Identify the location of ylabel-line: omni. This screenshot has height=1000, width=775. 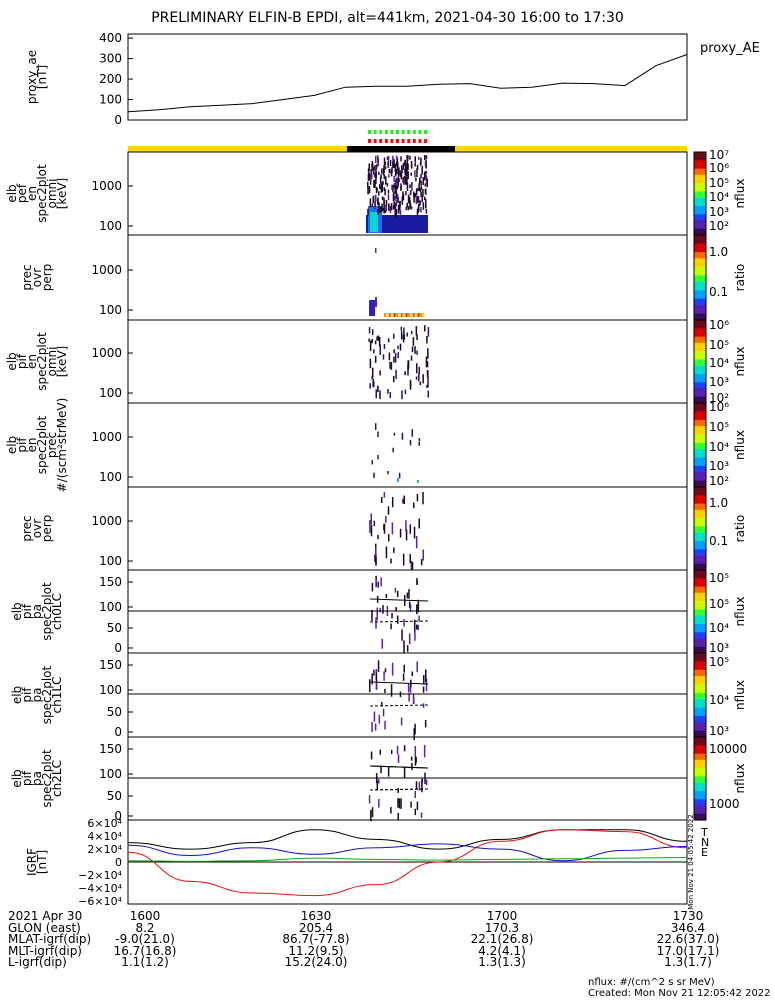
(52, 194).